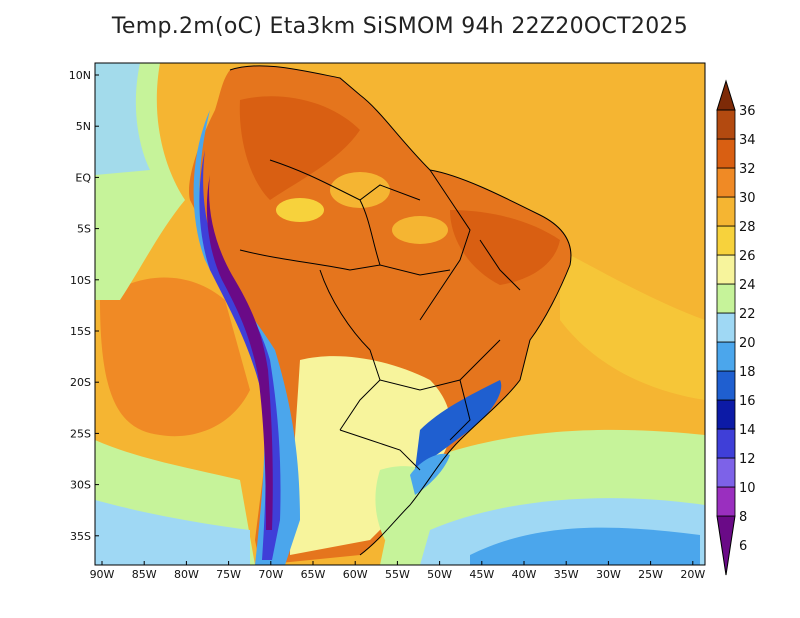  What do you see at coordinates (299, 148) in the screenshot?
I see `hot-interior` at bounding box center [299, 148].